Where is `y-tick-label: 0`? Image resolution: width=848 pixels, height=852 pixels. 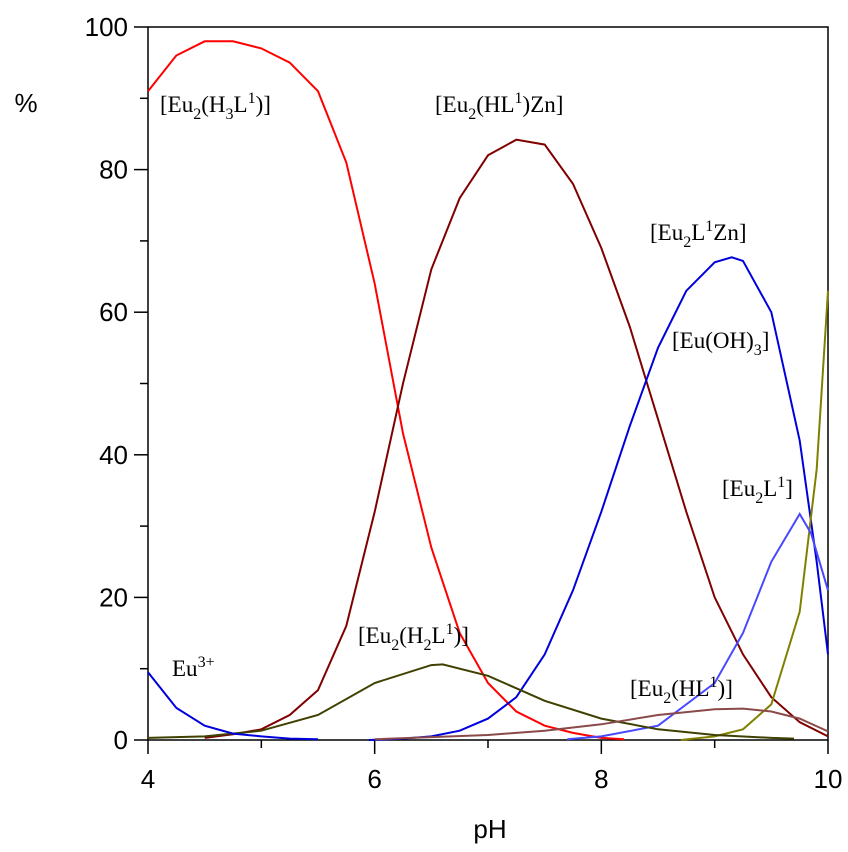
y-tick-label: 0 is located at coordinates (121, 740).